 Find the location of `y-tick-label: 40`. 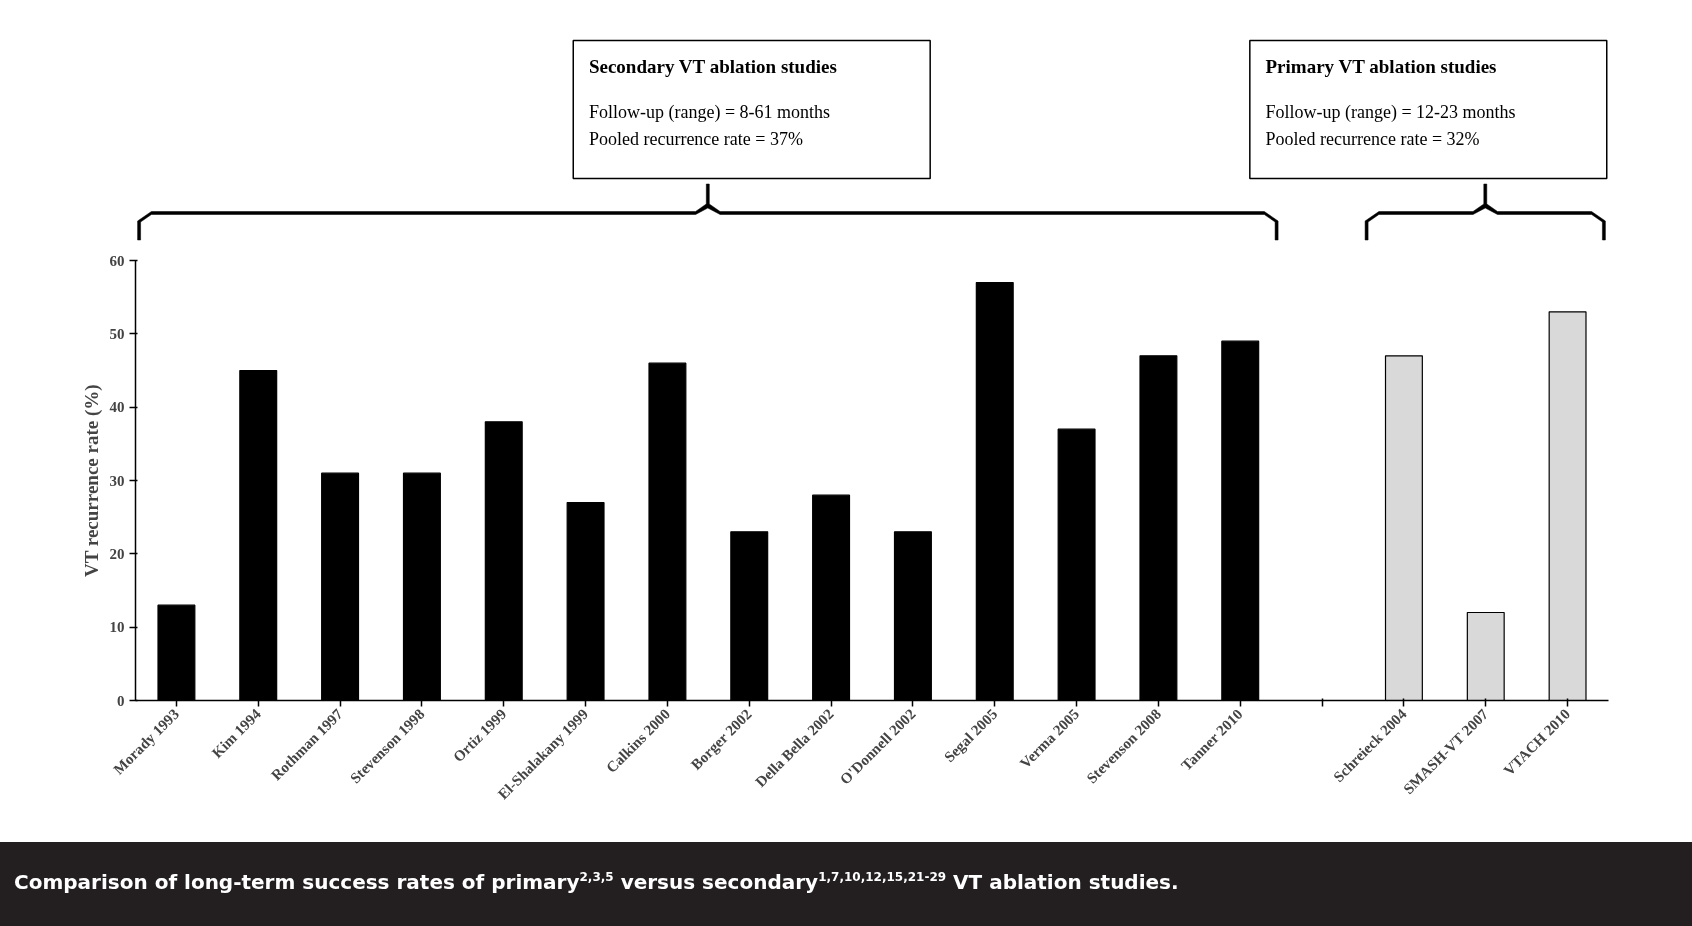

y-tick-label: 40 is located at coordinates (117, 407).